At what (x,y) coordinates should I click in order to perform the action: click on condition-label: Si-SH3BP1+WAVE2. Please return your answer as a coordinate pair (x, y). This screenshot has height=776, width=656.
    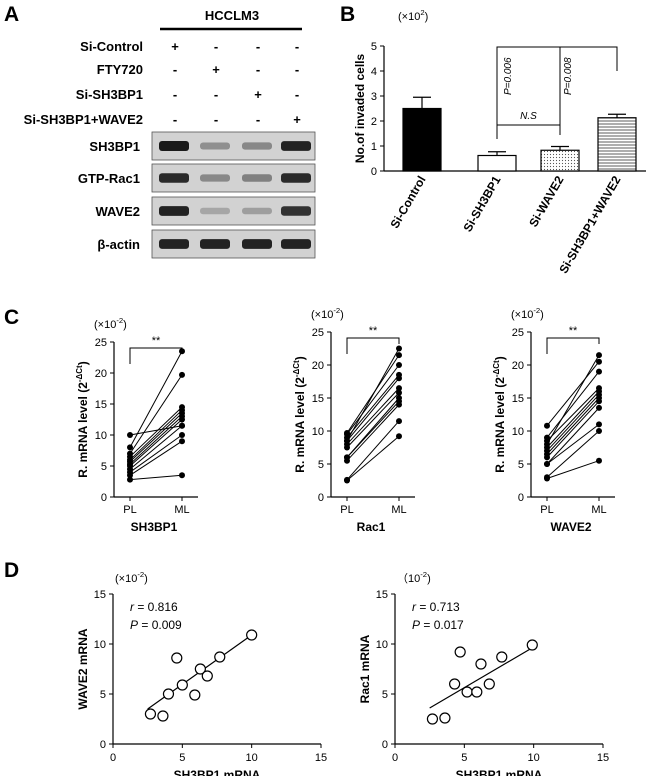
    Looking at the image, I should click on (83, 119).